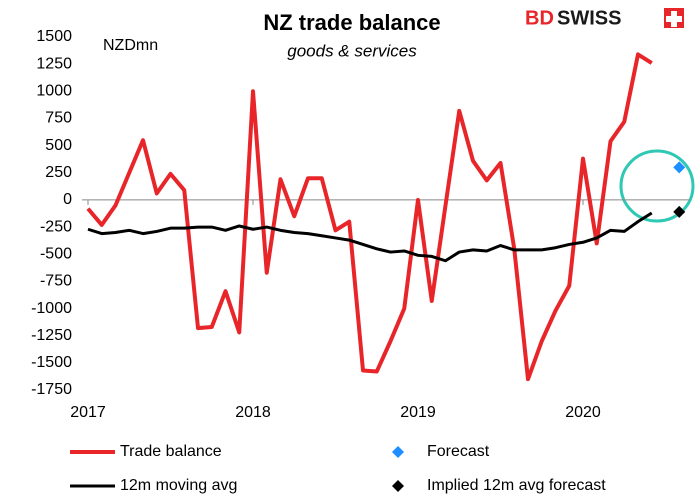  Describe the element at coordinates (58, 145) in the screenshot. I see `y-tick-label: 500` at that location.